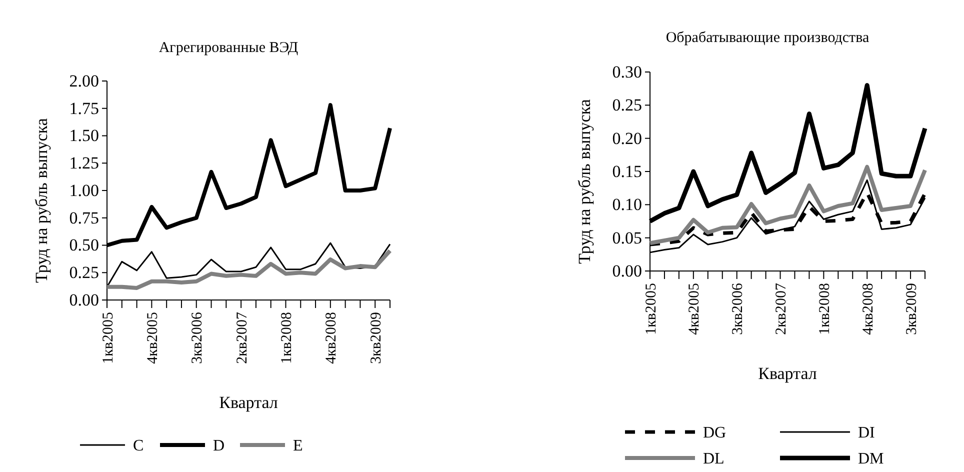 Image resolution: width=964 pixels, height=472 pixels. Describe the element at coordinates (627, 138) in the screenshot. I see `y-tick-label: 0.20` at that location.